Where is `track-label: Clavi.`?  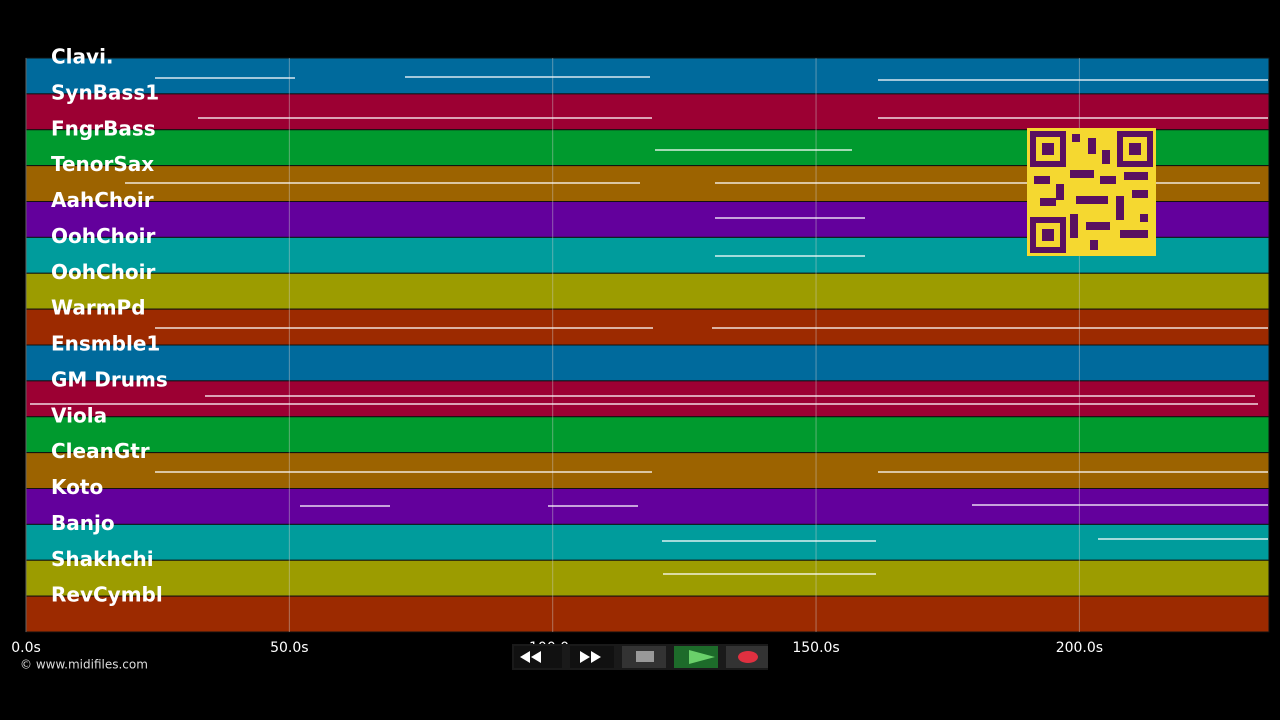
track-label: Clavi. is located at coordinates (82, 57).